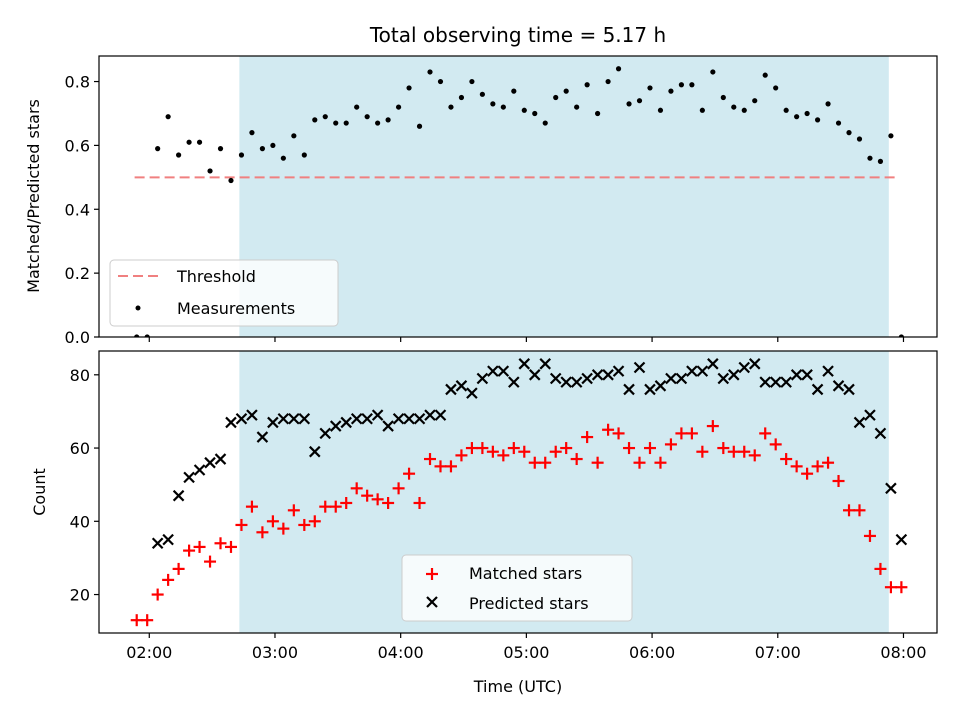 This screenshot has width=960, height=720. I want to click on y-tick-label: 80, so click(80, 375).